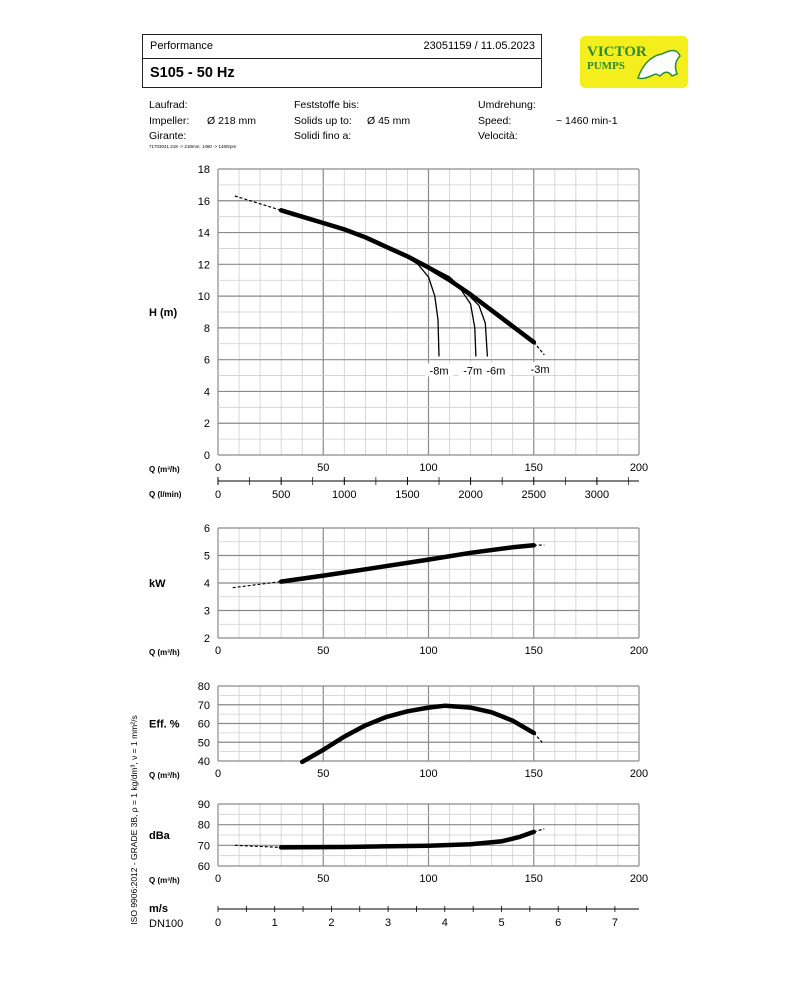 This screenshot has width=800, height=1000. Describe the element at coordinates (615, 923) in the screenshot. I see `velocity-tick-label: 7` at that location.